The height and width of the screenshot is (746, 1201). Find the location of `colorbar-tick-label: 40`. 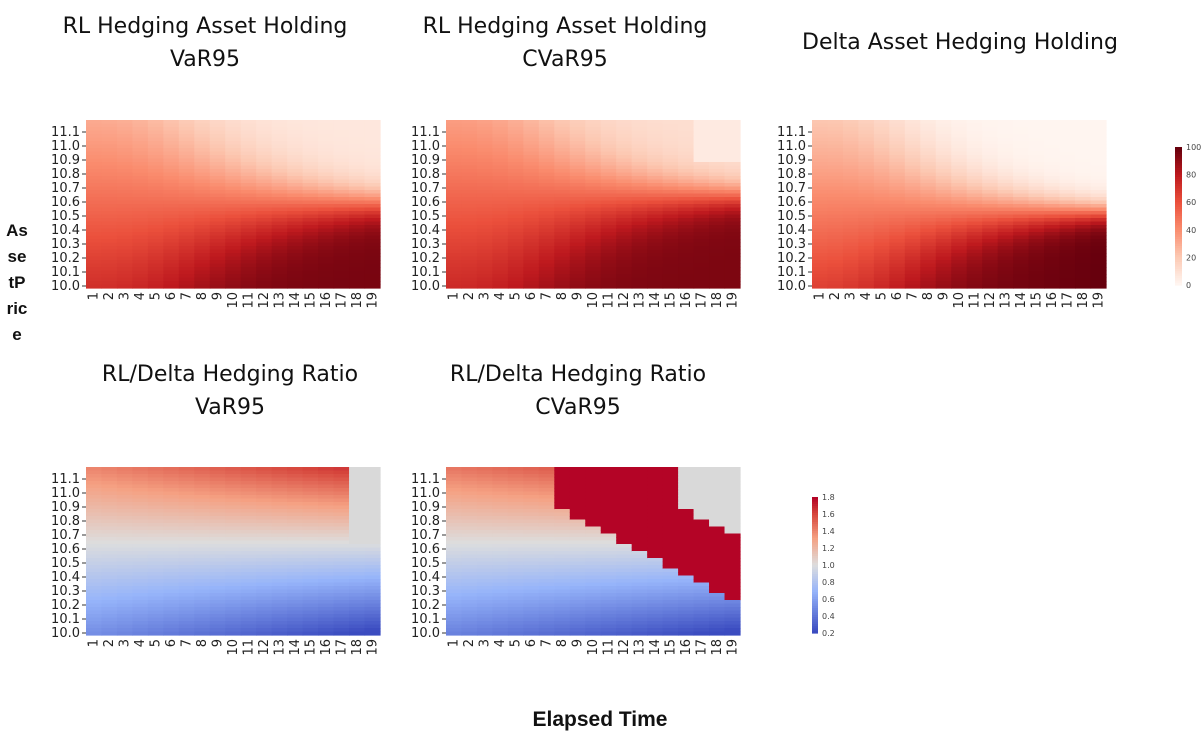

colorbar-tick-label: 40 is located at coordinates (1191, 230).